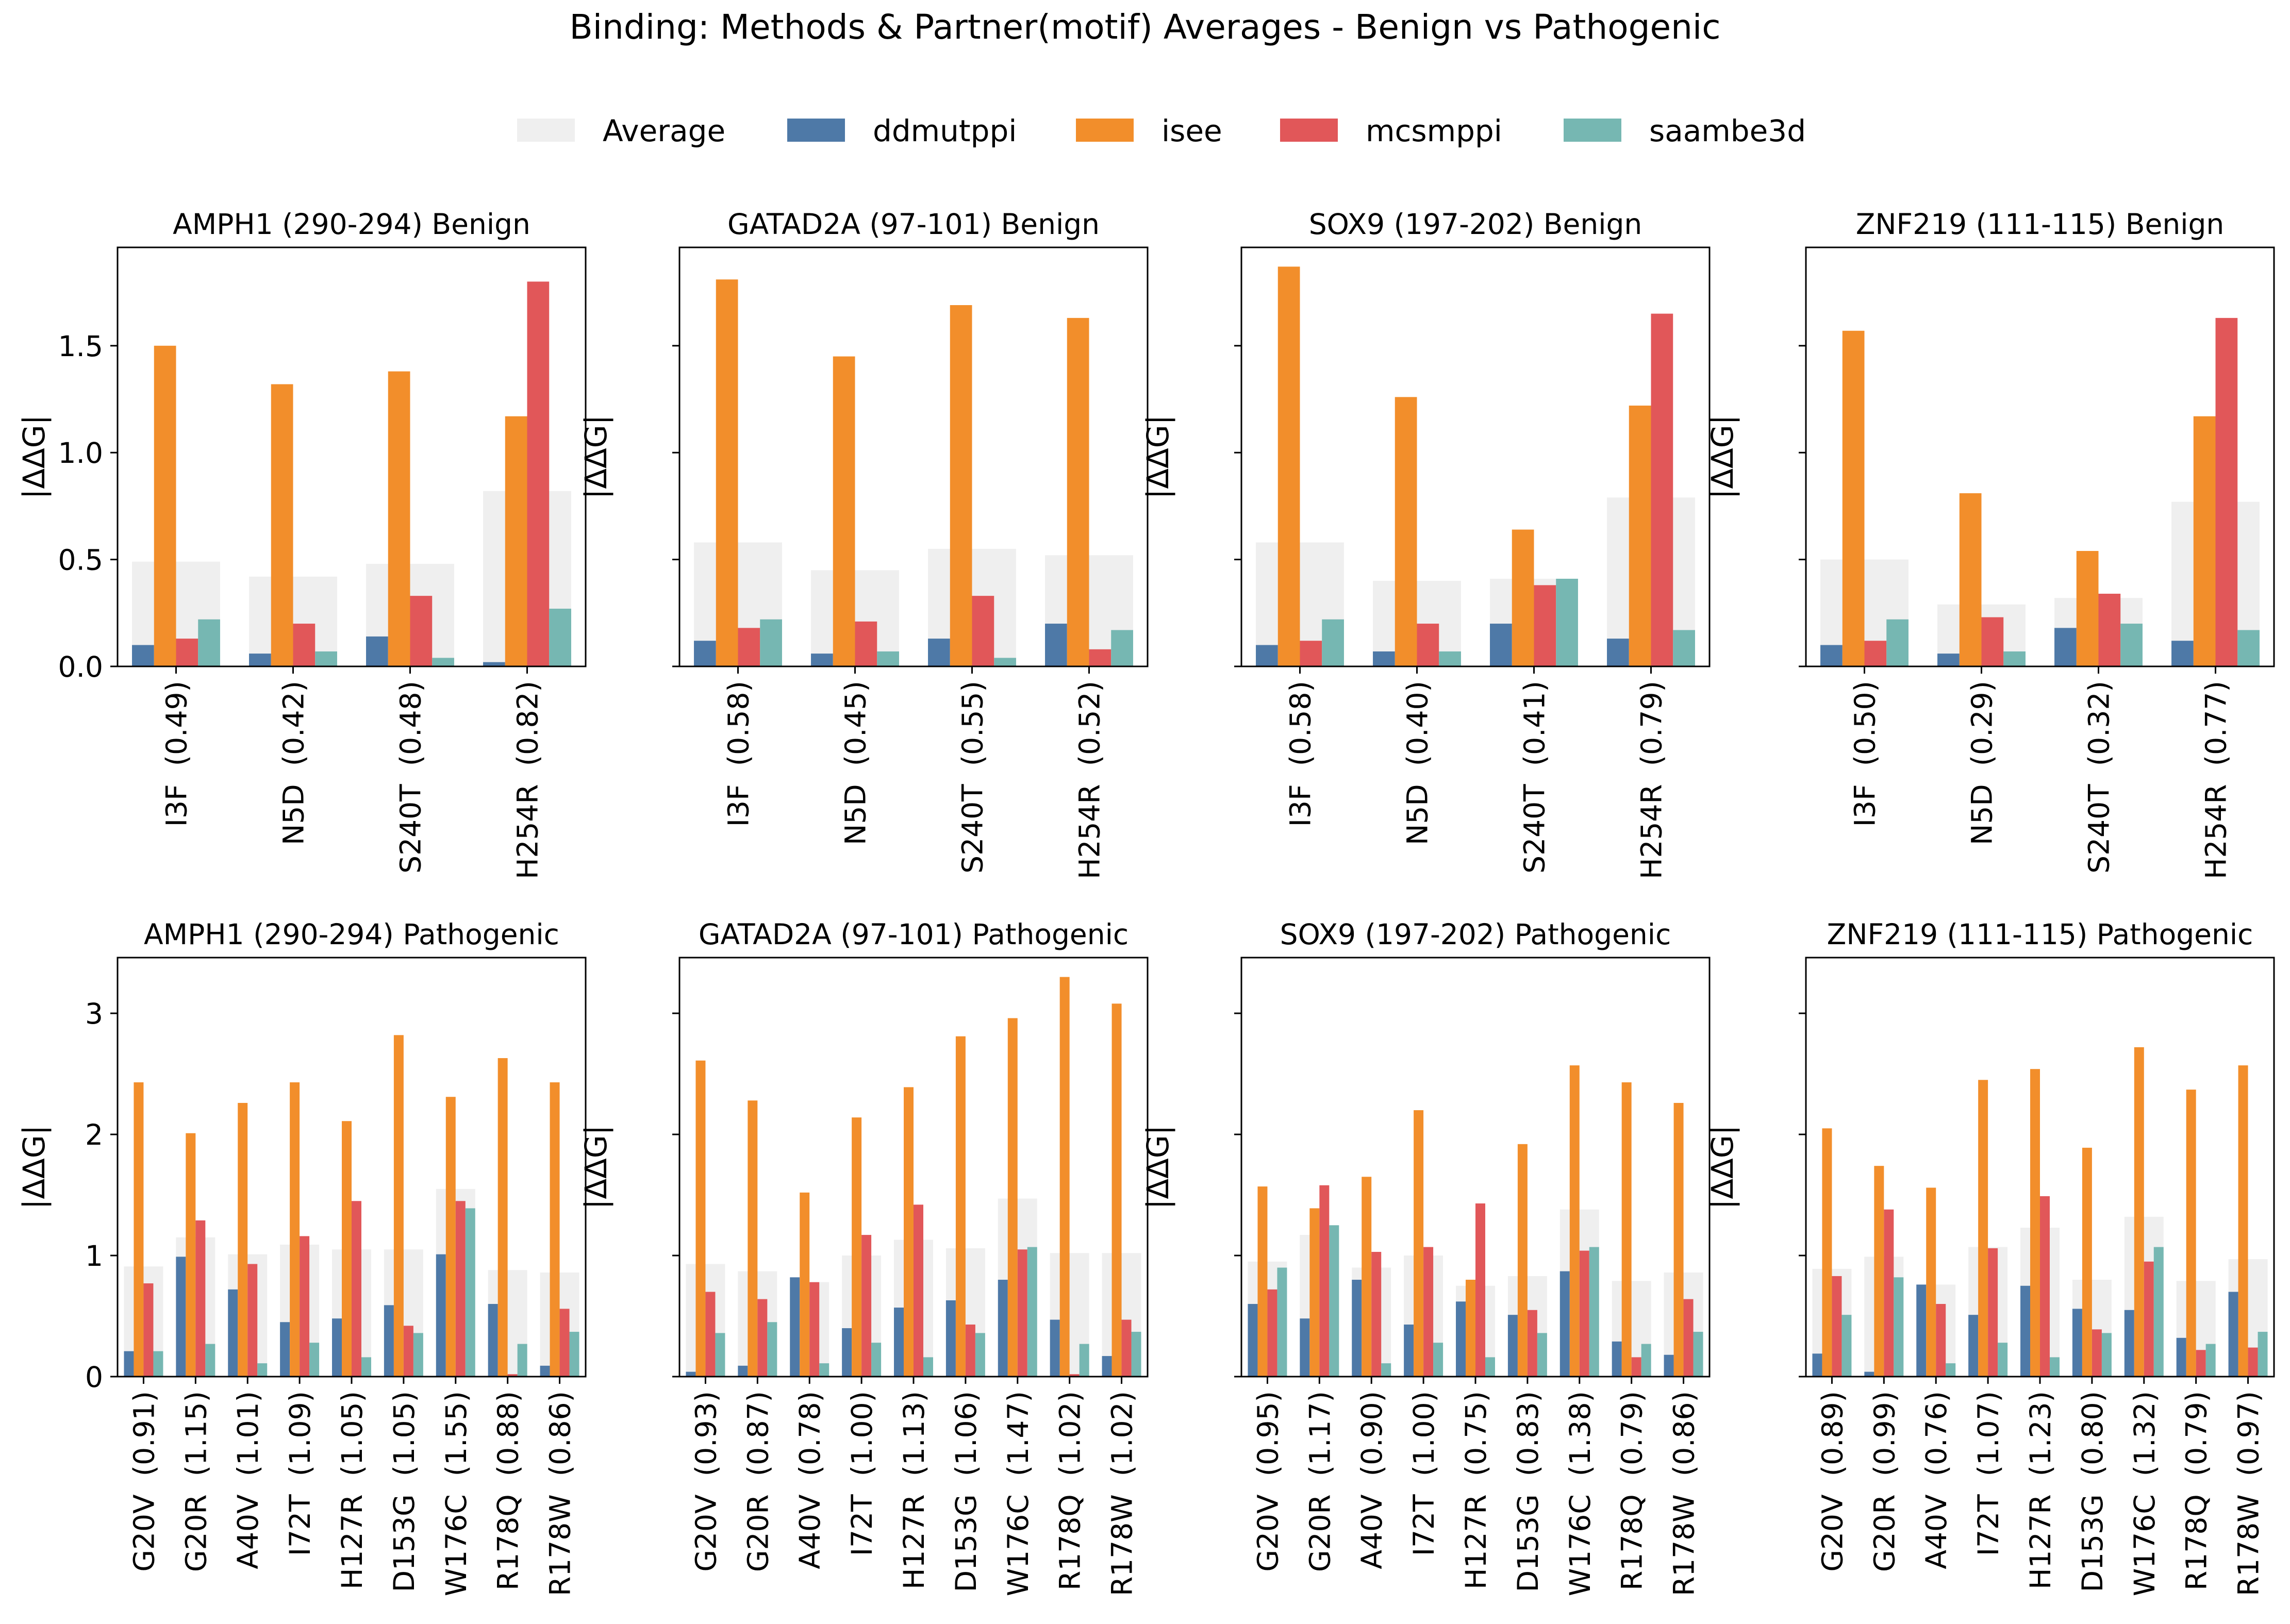 The width and height of the screenshot is (2290, 1624). Describe the element at coordinates (945, 130) in the screenshot. I see `legend-label: ddmutppi` at that location.